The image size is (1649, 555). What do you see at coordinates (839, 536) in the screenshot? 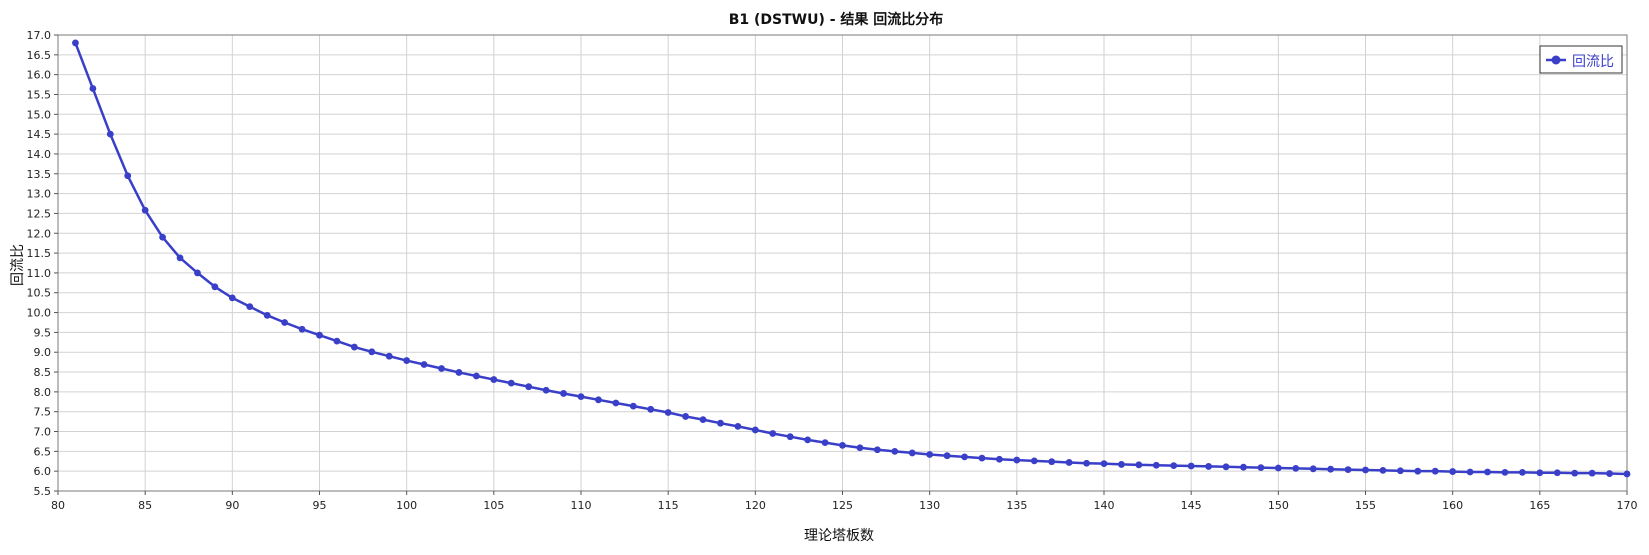
I see `x-axis-label: 理论塔板数` at bounding box center [839, 536].